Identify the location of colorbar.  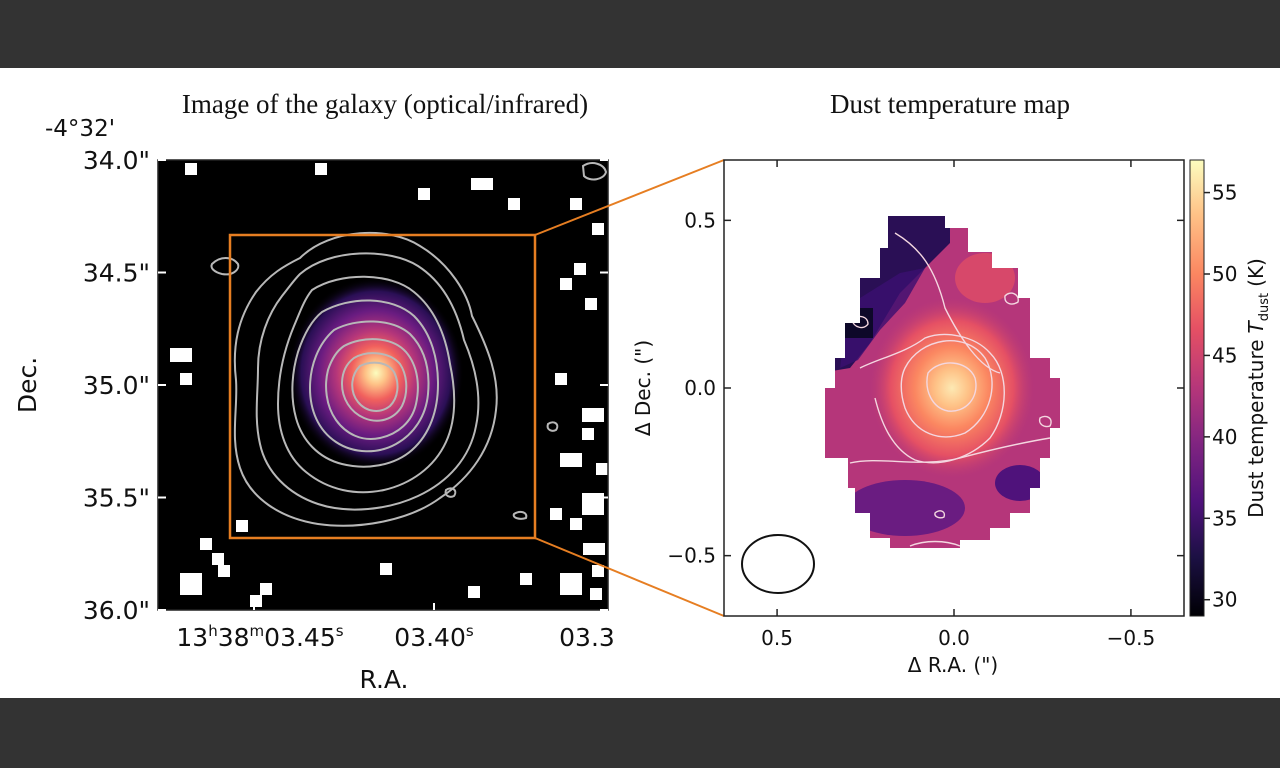
(1197, 388).